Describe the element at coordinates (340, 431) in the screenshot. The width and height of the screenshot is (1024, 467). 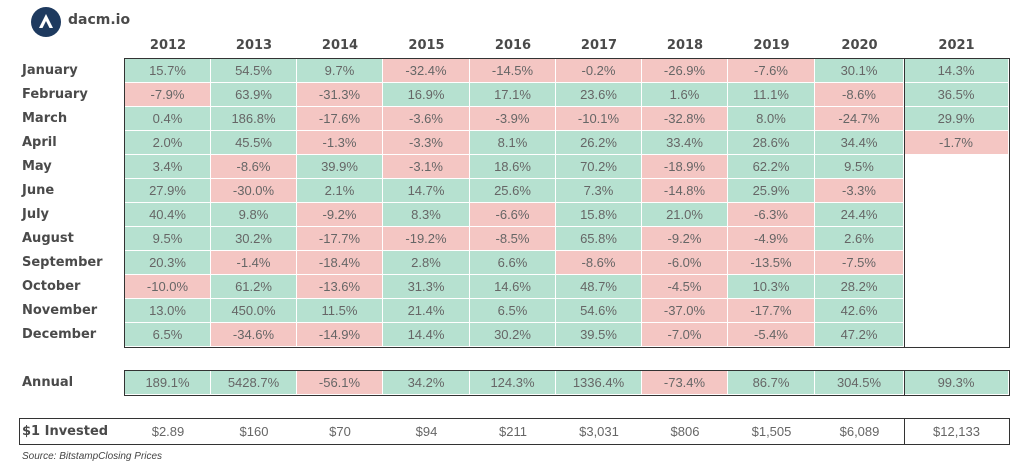
I see `invested-cell: $70` at that location.